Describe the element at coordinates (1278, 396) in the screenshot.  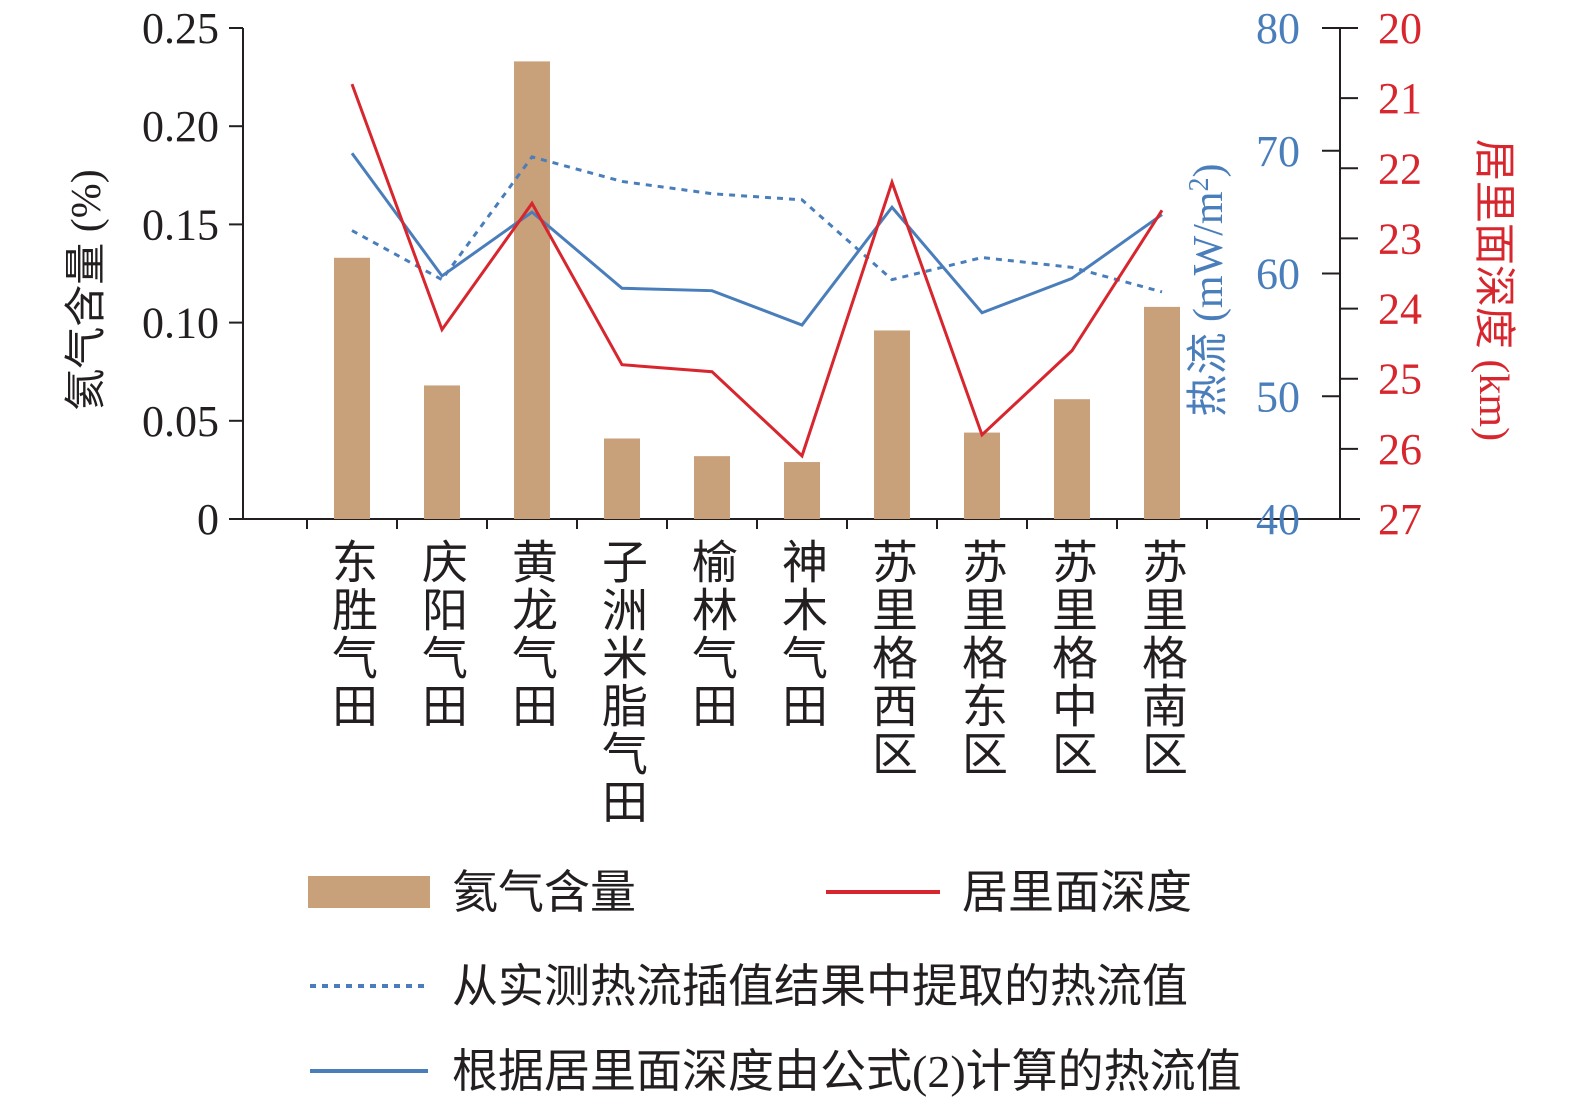
I see `y-right1-tick-label: 50` at that location.